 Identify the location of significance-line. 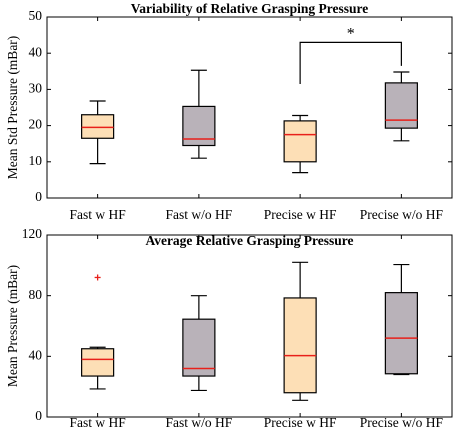
(350, 62).